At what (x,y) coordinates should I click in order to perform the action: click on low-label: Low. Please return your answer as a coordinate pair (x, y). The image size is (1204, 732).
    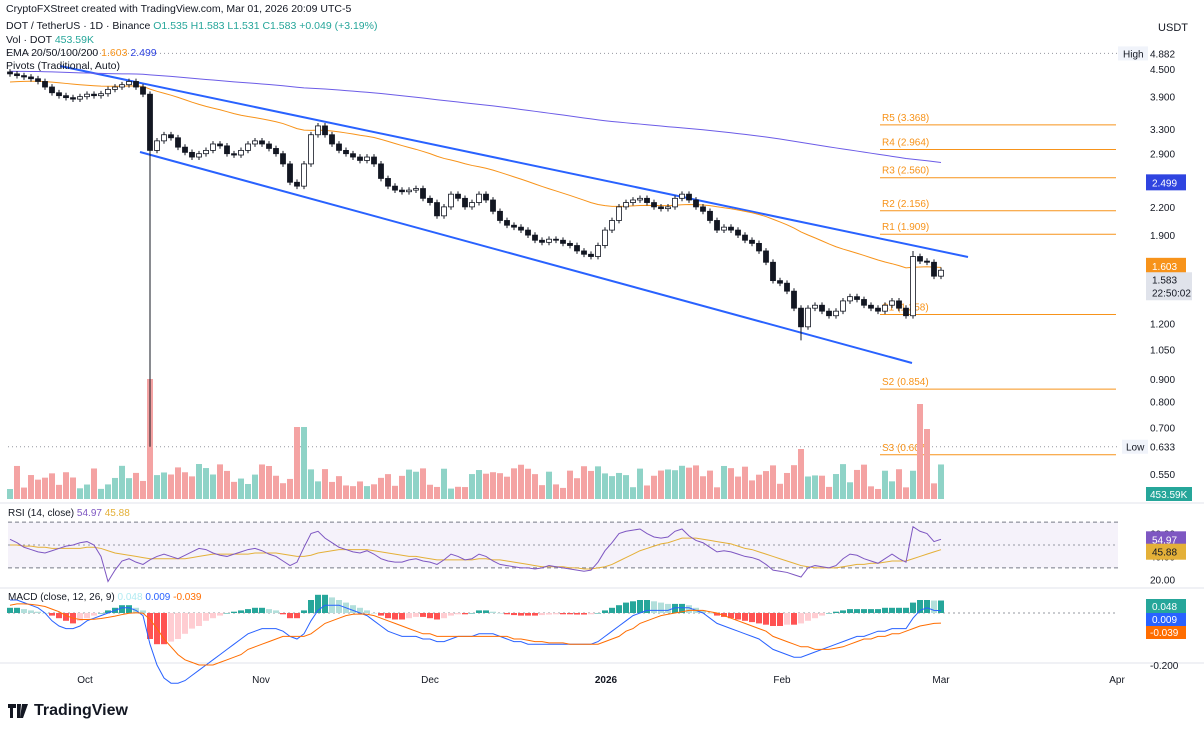
    Looking at the image, I should click on (1135, 448).